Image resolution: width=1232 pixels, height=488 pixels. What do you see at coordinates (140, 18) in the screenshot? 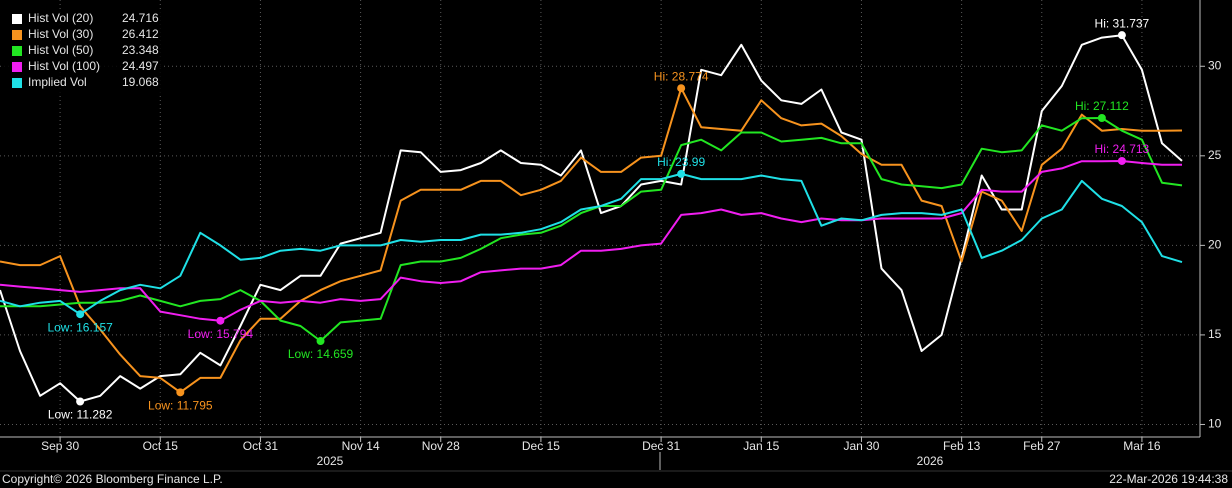
I see `legend-value: 24.716` at bounding box center [140, 18].